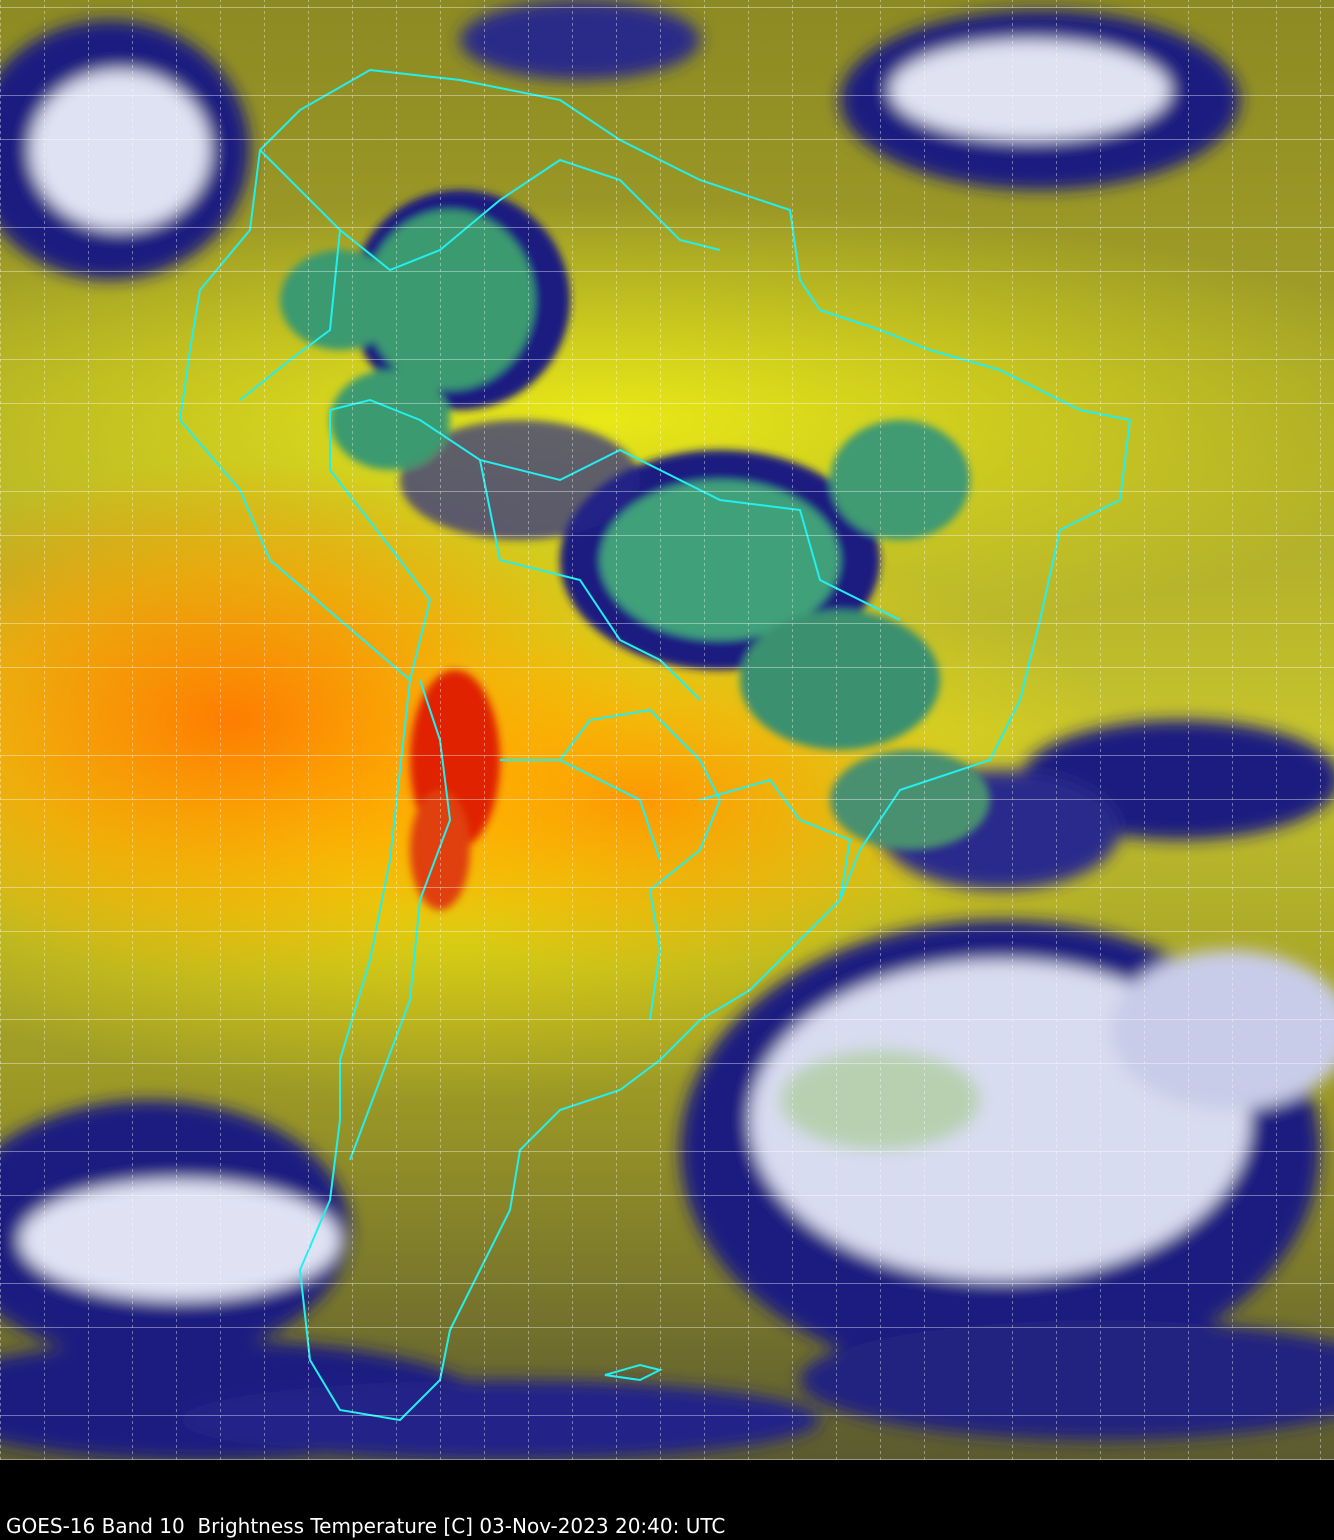 This screenshot has width=1334, height=1540. I want to click on footer-bar, so click(667, 1500).